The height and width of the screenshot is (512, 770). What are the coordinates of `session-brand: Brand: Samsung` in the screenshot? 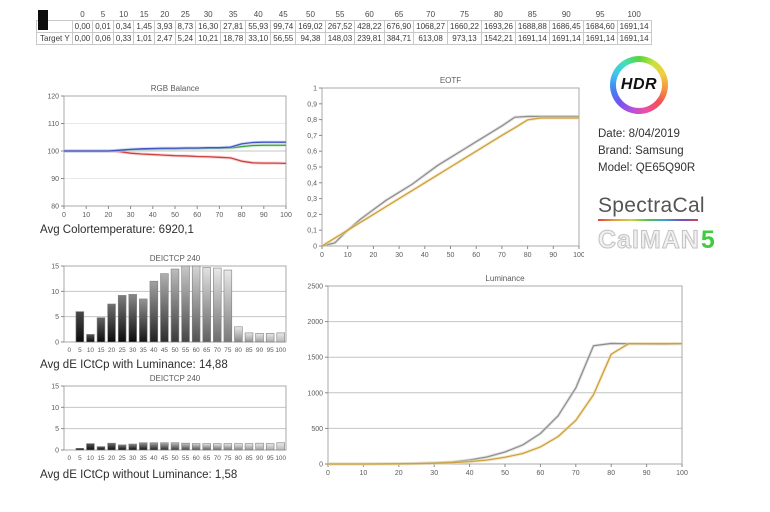 It's located at (641, 151).